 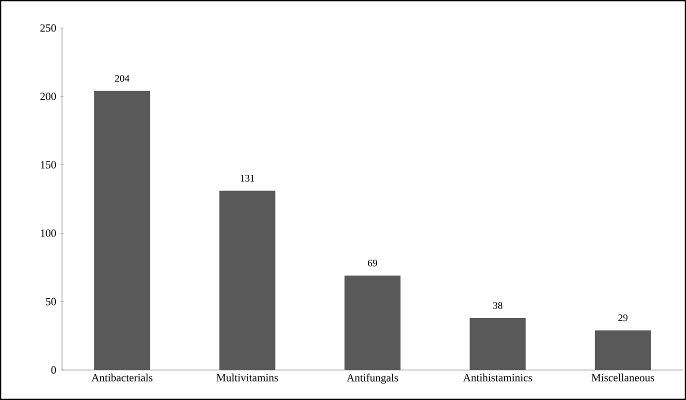 What do you see at coordinates (51, 302) in the screenshot?
I see `y-tick-label: 50` at bounding box center [51, 302].